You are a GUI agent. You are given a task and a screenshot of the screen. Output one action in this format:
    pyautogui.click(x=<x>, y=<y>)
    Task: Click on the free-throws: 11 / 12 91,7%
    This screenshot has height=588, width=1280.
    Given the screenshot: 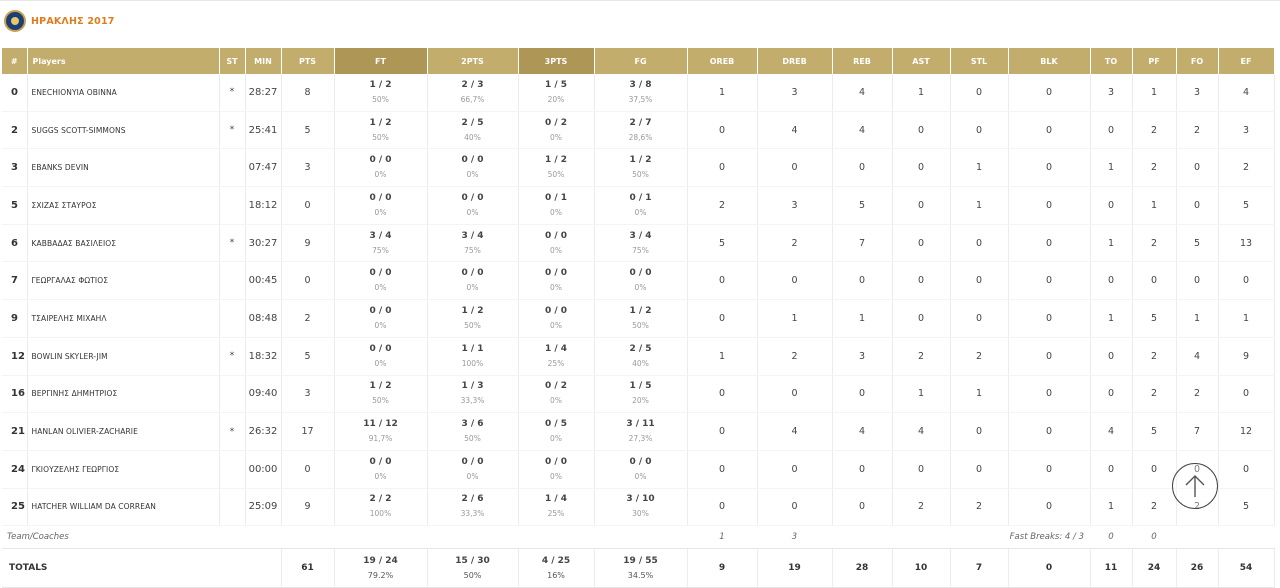 What is the action you would take?
    pyautogui.click(x=381, y=431)
    